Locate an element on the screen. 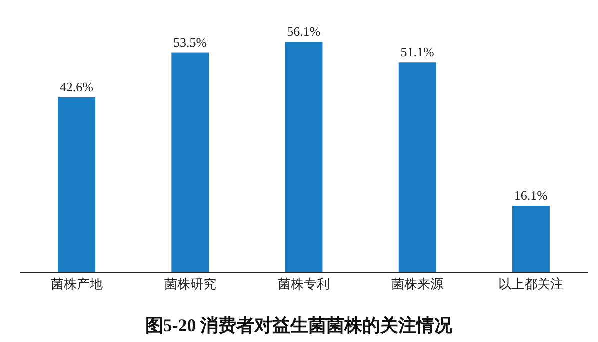 The image size is (598, 342). x-tick-label: 以上都关注 is located at coordinates (531, 284).